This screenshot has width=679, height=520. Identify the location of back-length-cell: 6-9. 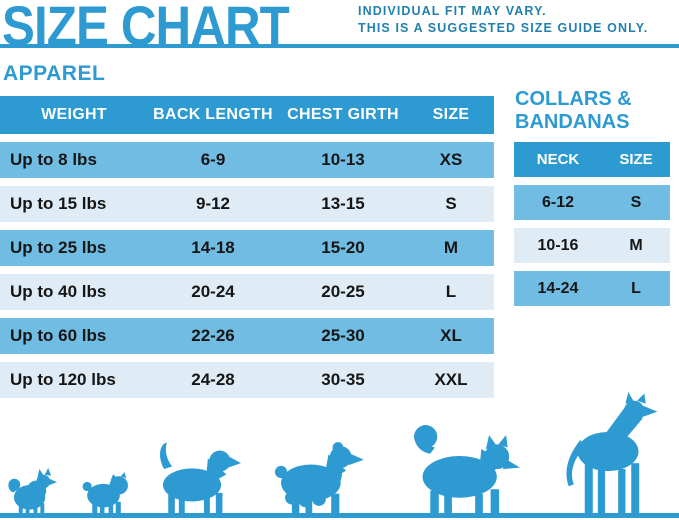
(213, 159).